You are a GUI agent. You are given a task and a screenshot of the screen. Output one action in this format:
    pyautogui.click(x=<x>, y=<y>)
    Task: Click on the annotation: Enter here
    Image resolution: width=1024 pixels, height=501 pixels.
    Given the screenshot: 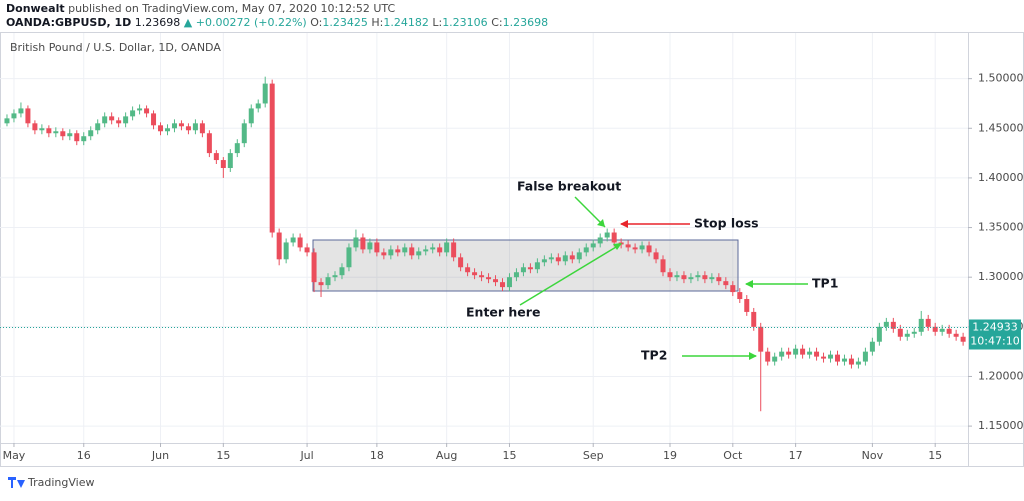 What is the action you would take?
    pyautogui.click(x=503, y=312)
    